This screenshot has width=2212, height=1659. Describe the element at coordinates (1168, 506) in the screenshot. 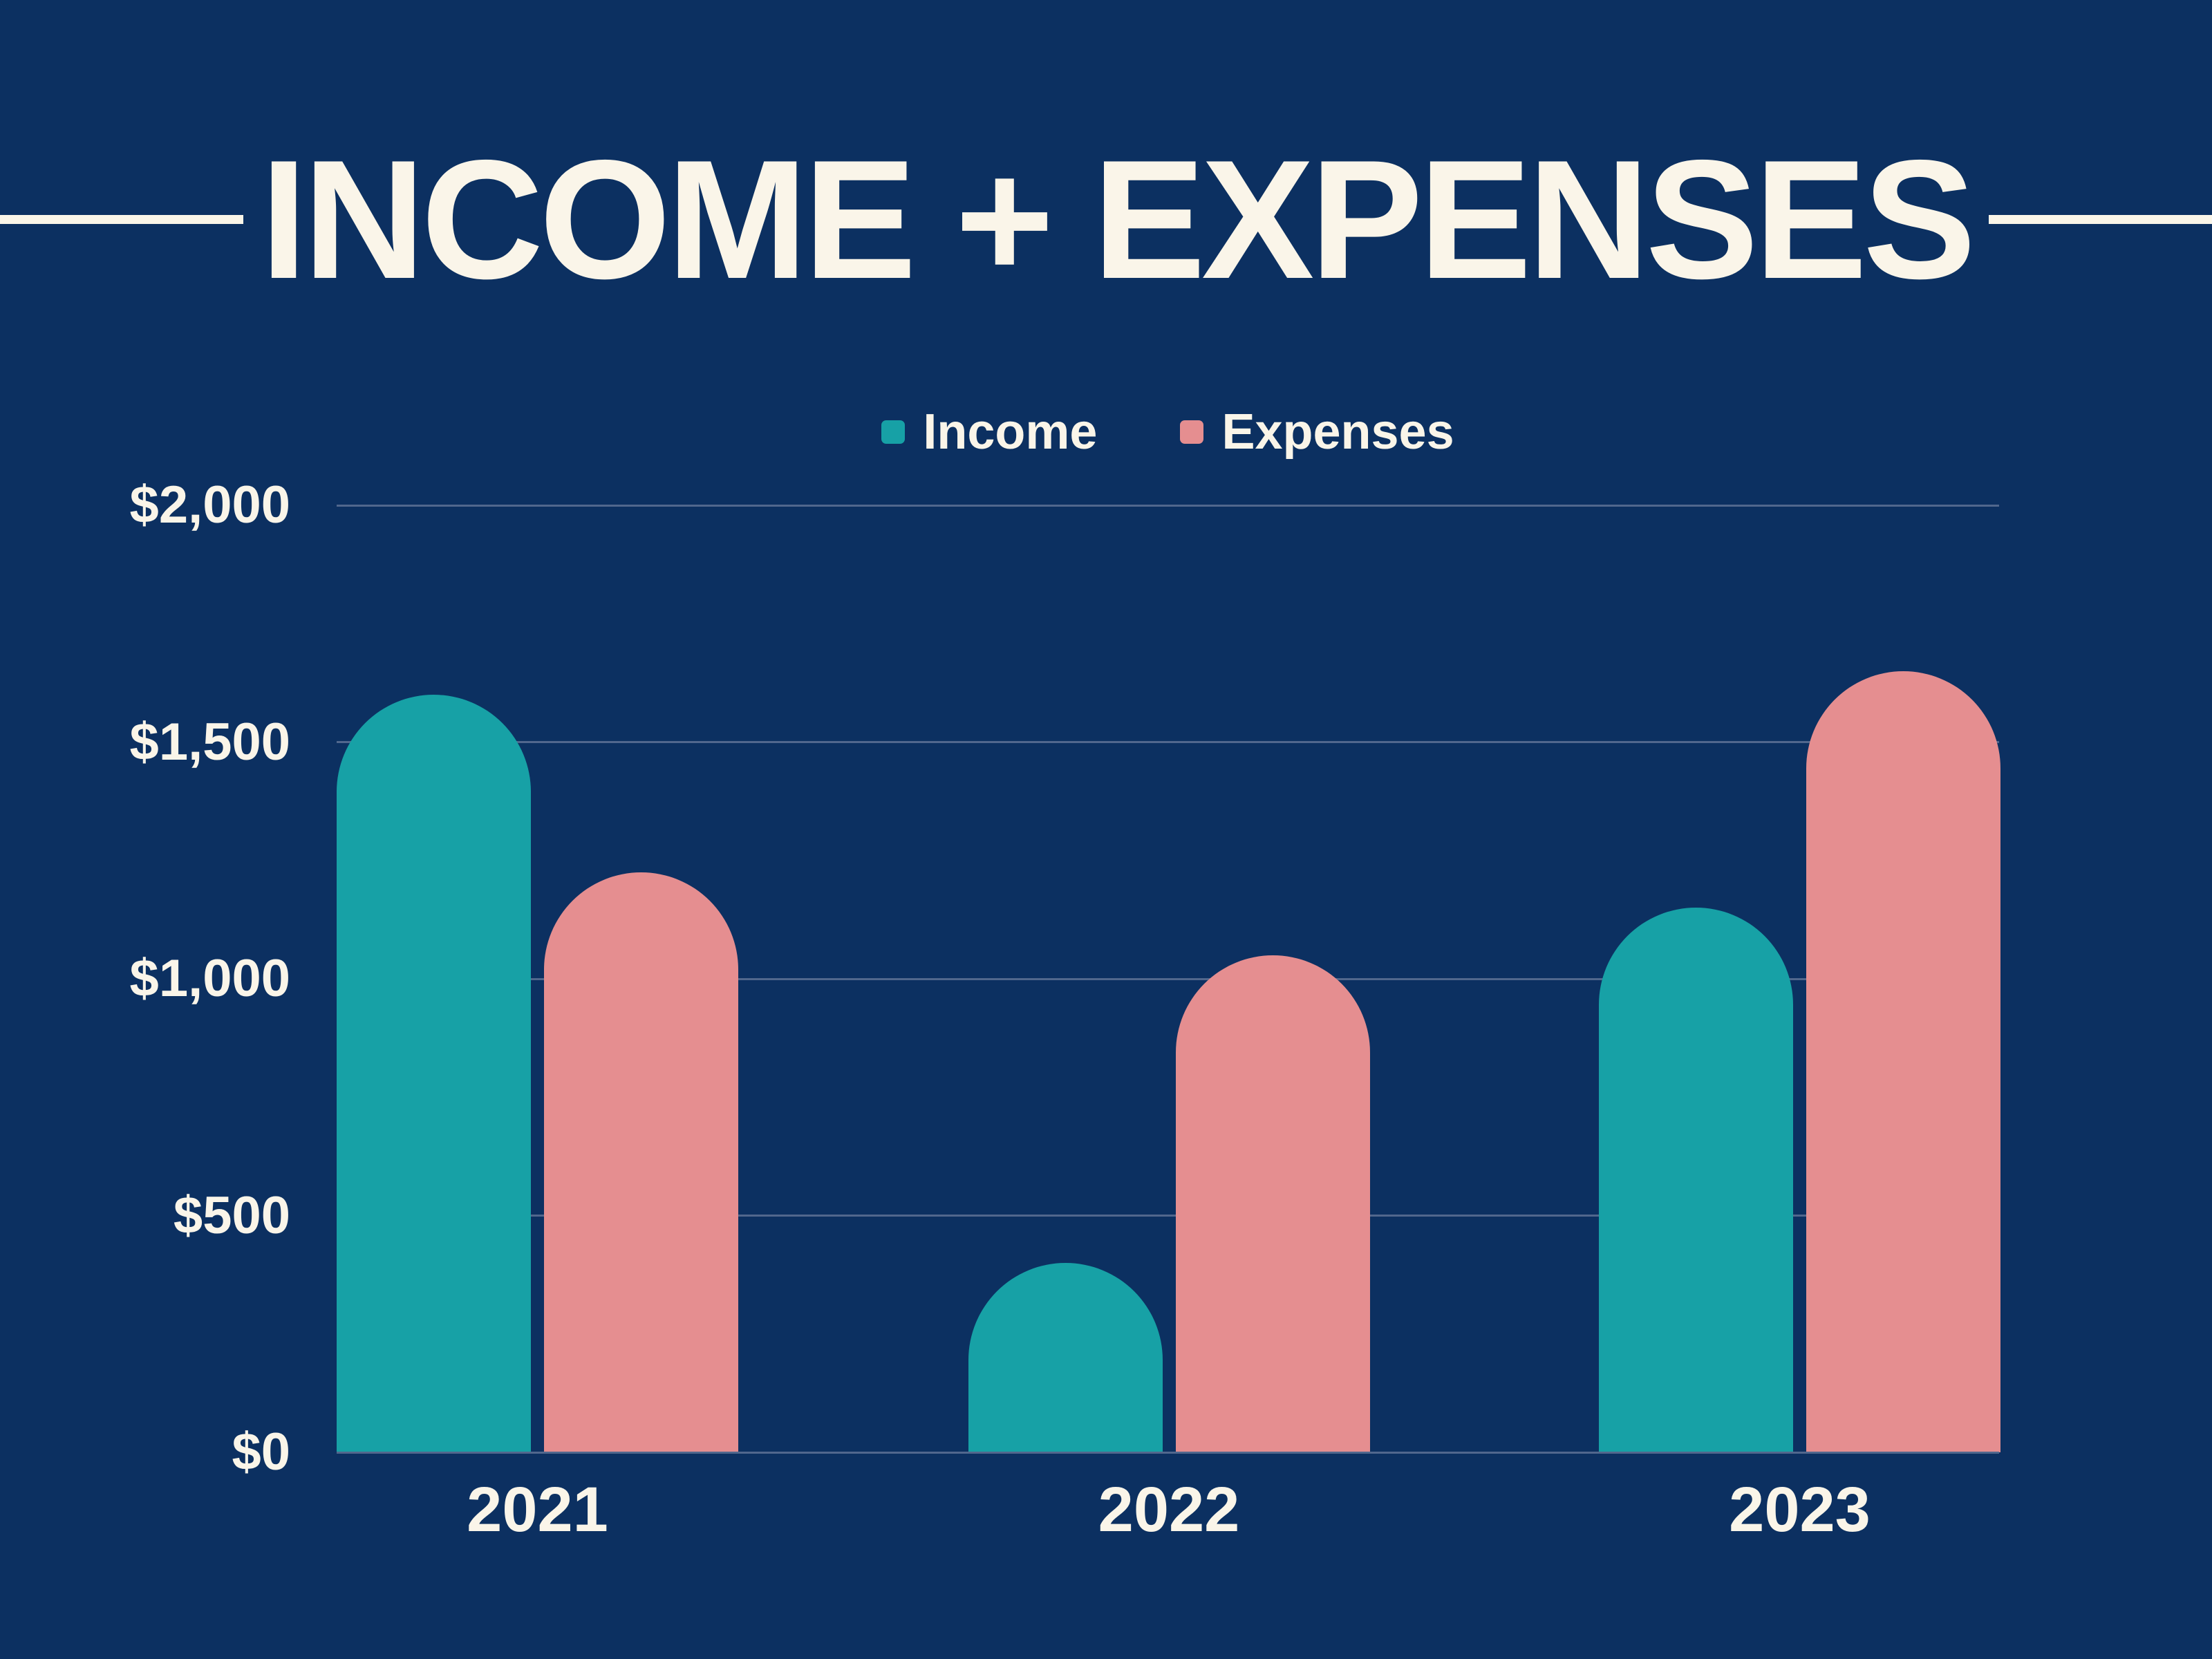

I see `gridline-2000` at that location.